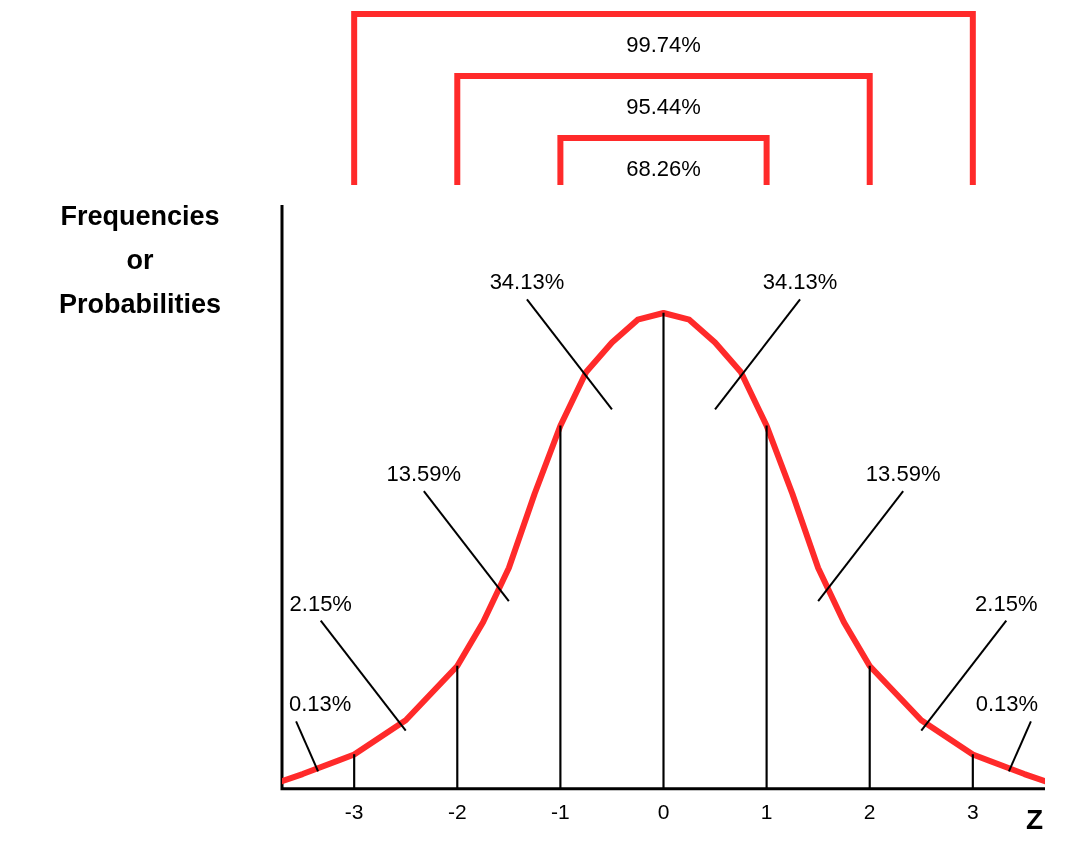  What do you see at coordinates (663, 169) in the screenshot?
I see `text: 68.26%` at bounding box center [663, 169].